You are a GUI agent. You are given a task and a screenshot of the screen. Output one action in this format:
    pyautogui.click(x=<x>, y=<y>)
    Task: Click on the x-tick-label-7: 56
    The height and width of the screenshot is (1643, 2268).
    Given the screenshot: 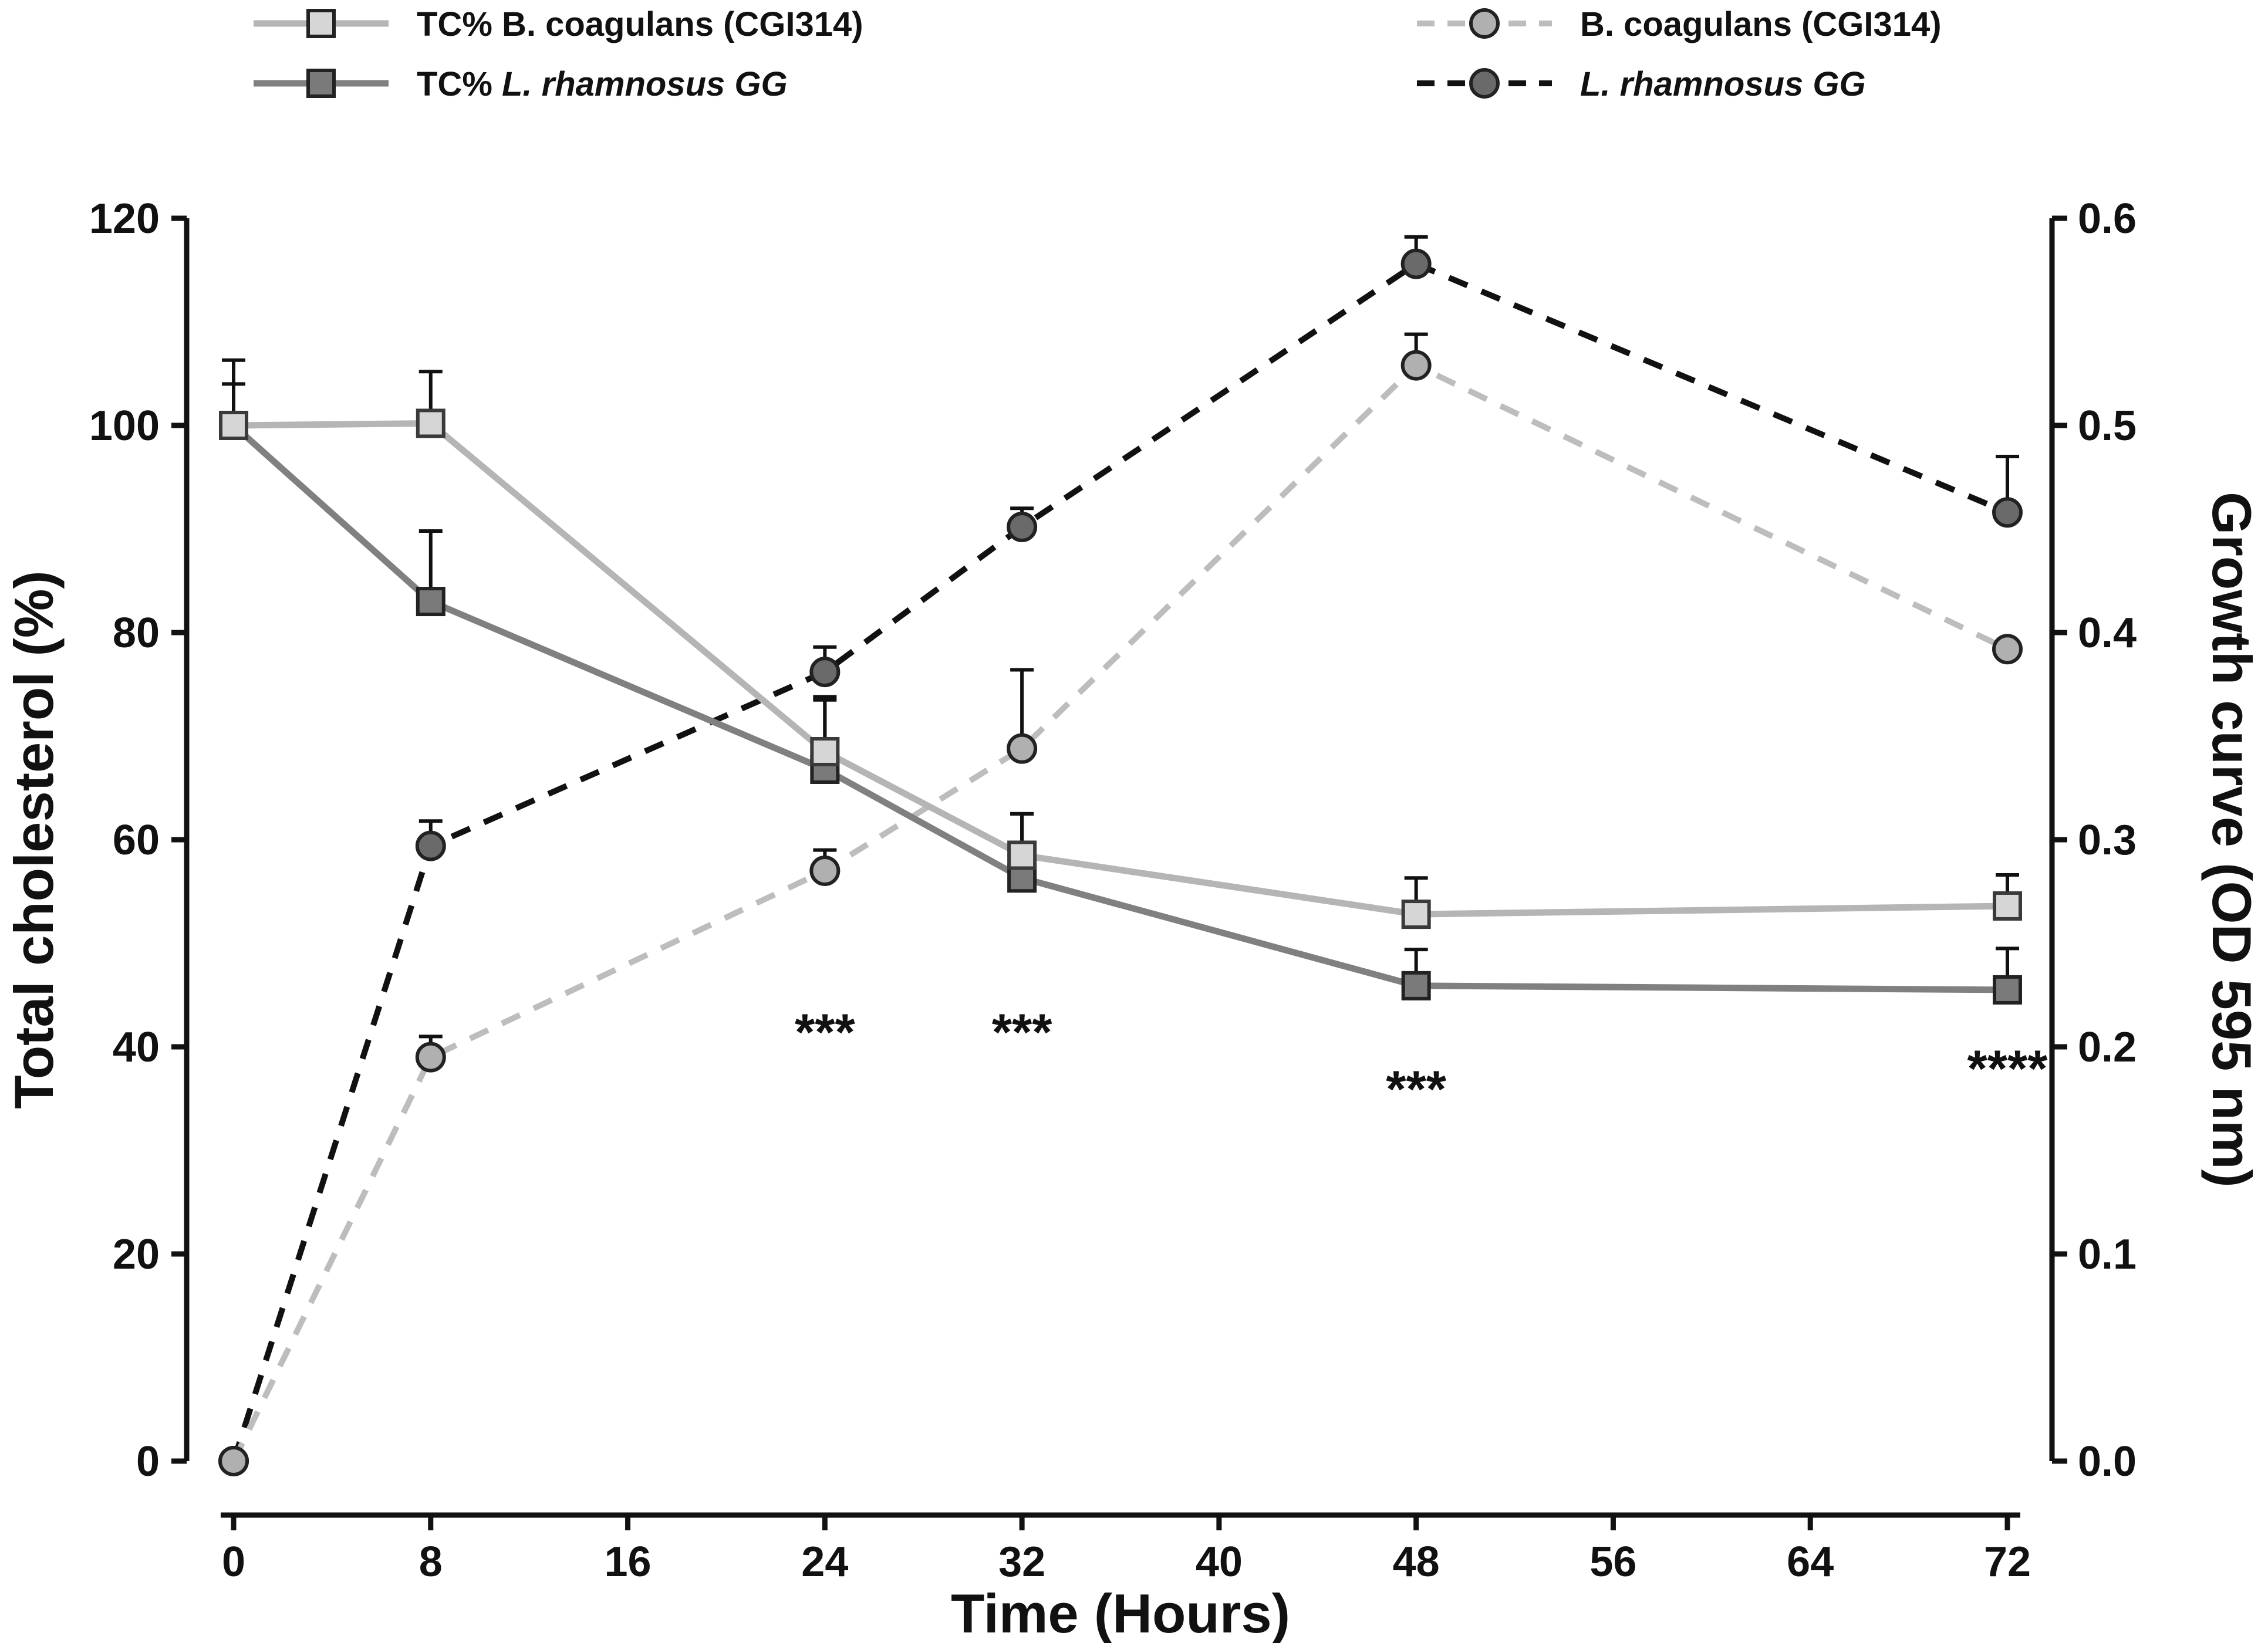 What is the action you would take?
    pyautogui.click(x=1613, y=1562)
    